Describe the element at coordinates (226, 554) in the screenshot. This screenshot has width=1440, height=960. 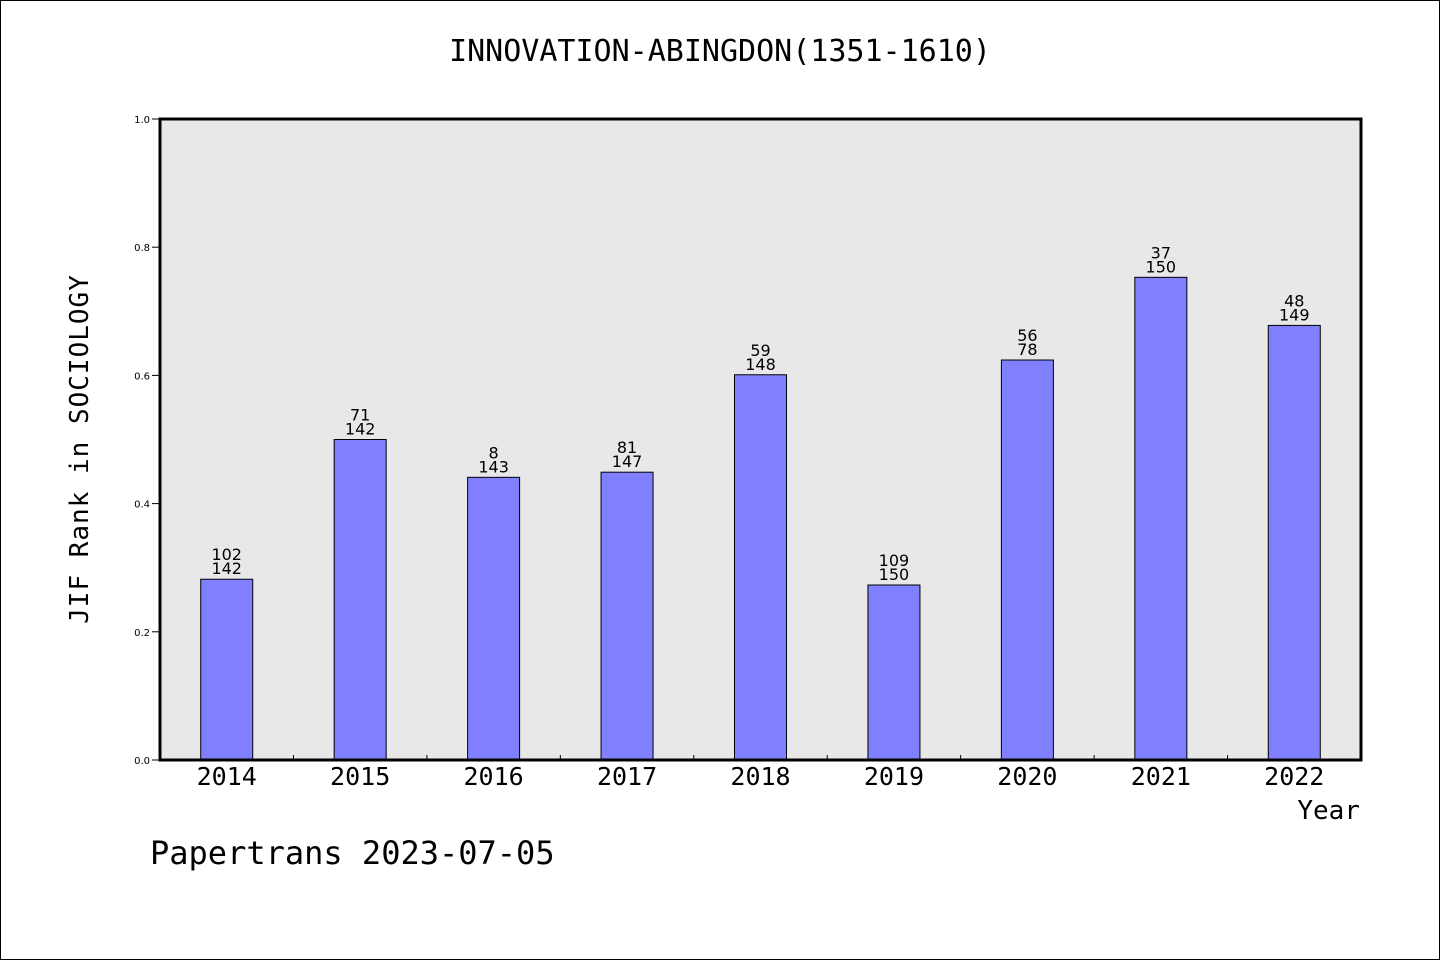
I see `bar-label-rank: 102` at that location.